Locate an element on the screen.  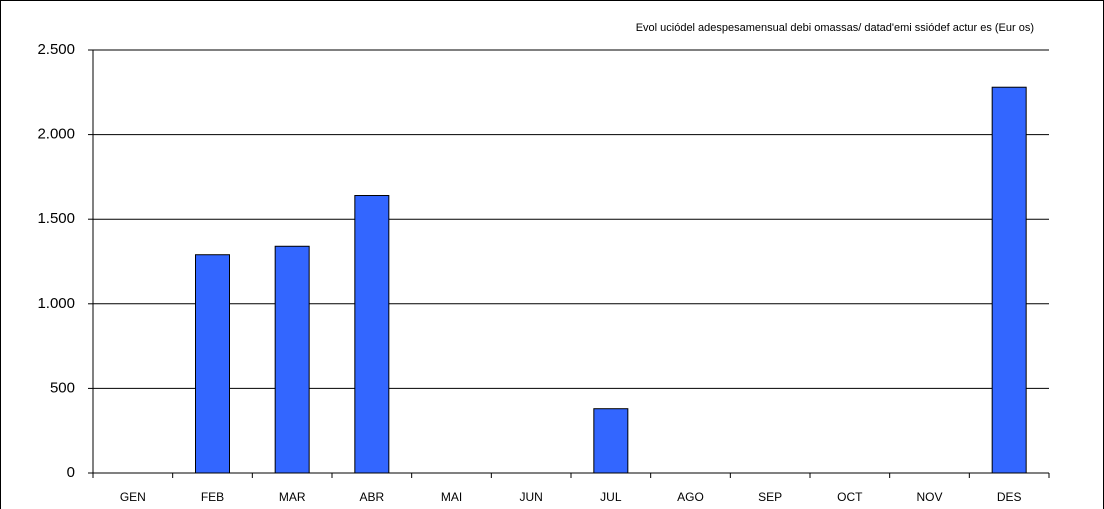
x-tick-label: DES is located at coordinates (1009, 497).